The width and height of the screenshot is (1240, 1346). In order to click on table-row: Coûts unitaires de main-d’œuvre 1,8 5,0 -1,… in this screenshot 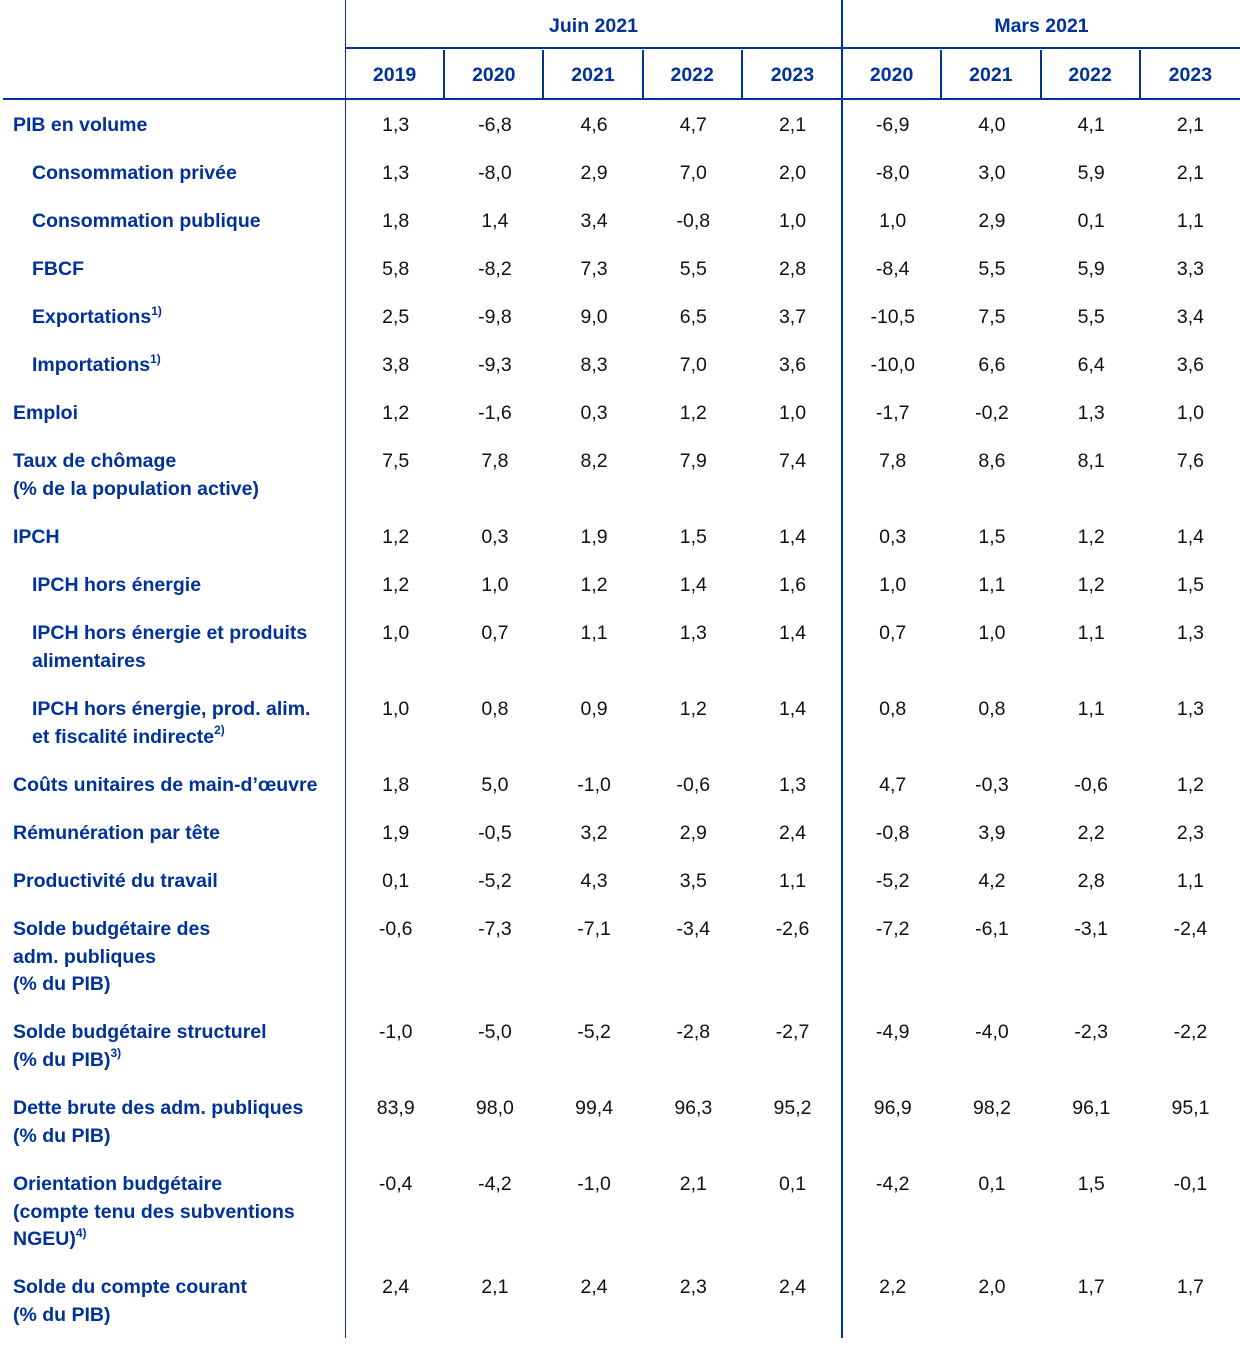, I will do `click(620, 784)`.